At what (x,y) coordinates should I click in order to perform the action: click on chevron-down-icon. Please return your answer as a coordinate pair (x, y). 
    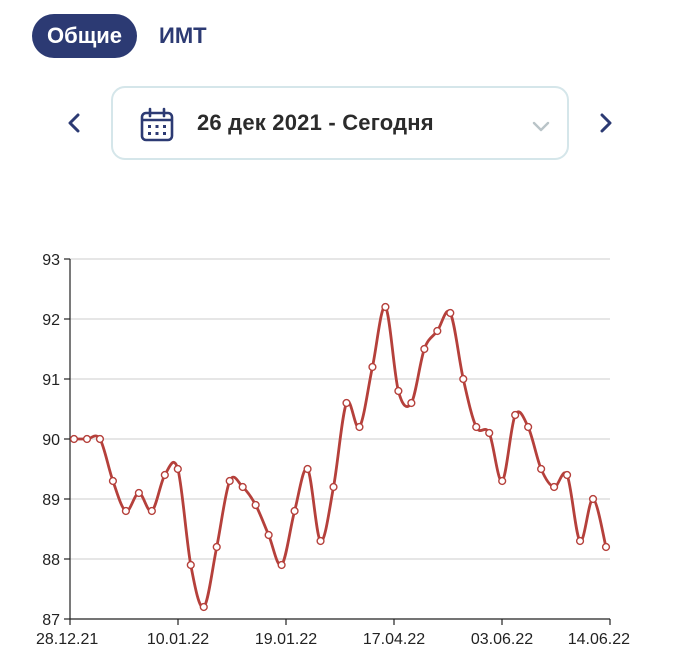
    Looking at the image, I should click on (541, 126).